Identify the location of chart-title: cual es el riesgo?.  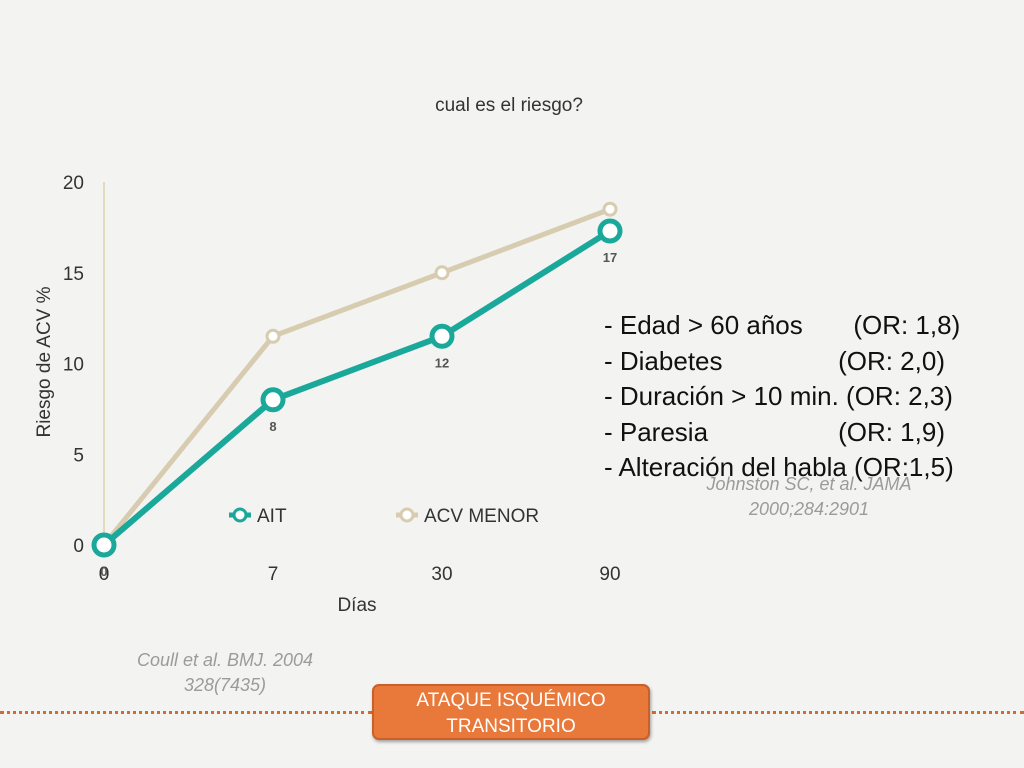
(509, 105).